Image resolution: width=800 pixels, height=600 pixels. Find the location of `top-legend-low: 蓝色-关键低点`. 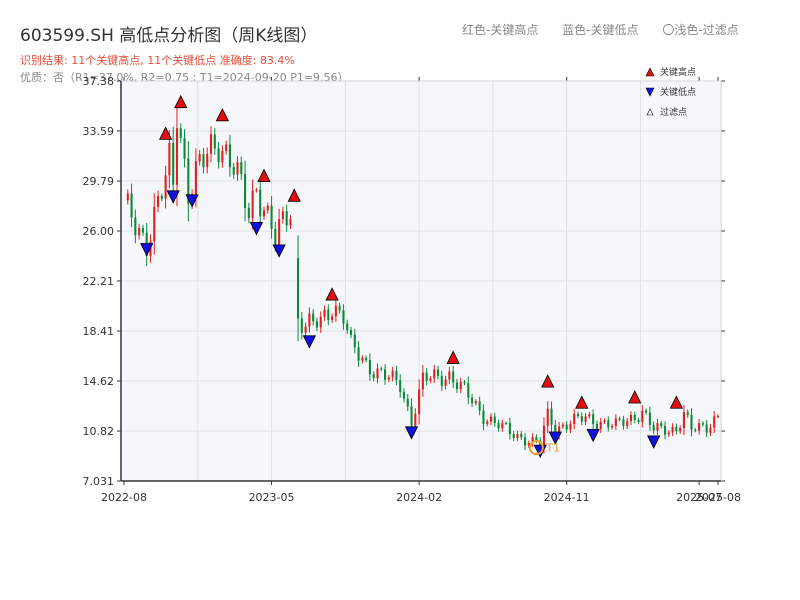

top-legend-low: 蓝色-关键低点 is located at coordinates (600, 30).